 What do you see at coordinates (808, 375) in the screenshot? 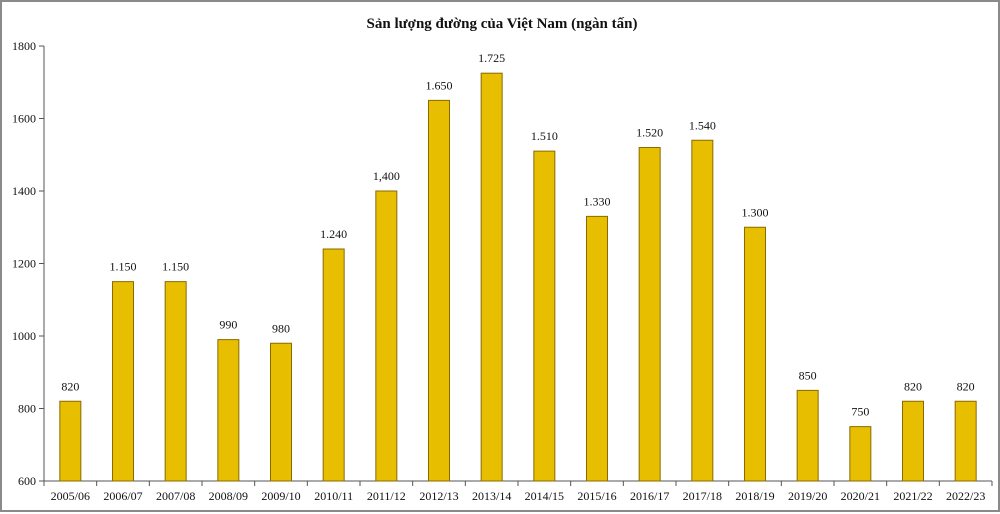
I see `data-label: 850` at bounding box center [808, 375].